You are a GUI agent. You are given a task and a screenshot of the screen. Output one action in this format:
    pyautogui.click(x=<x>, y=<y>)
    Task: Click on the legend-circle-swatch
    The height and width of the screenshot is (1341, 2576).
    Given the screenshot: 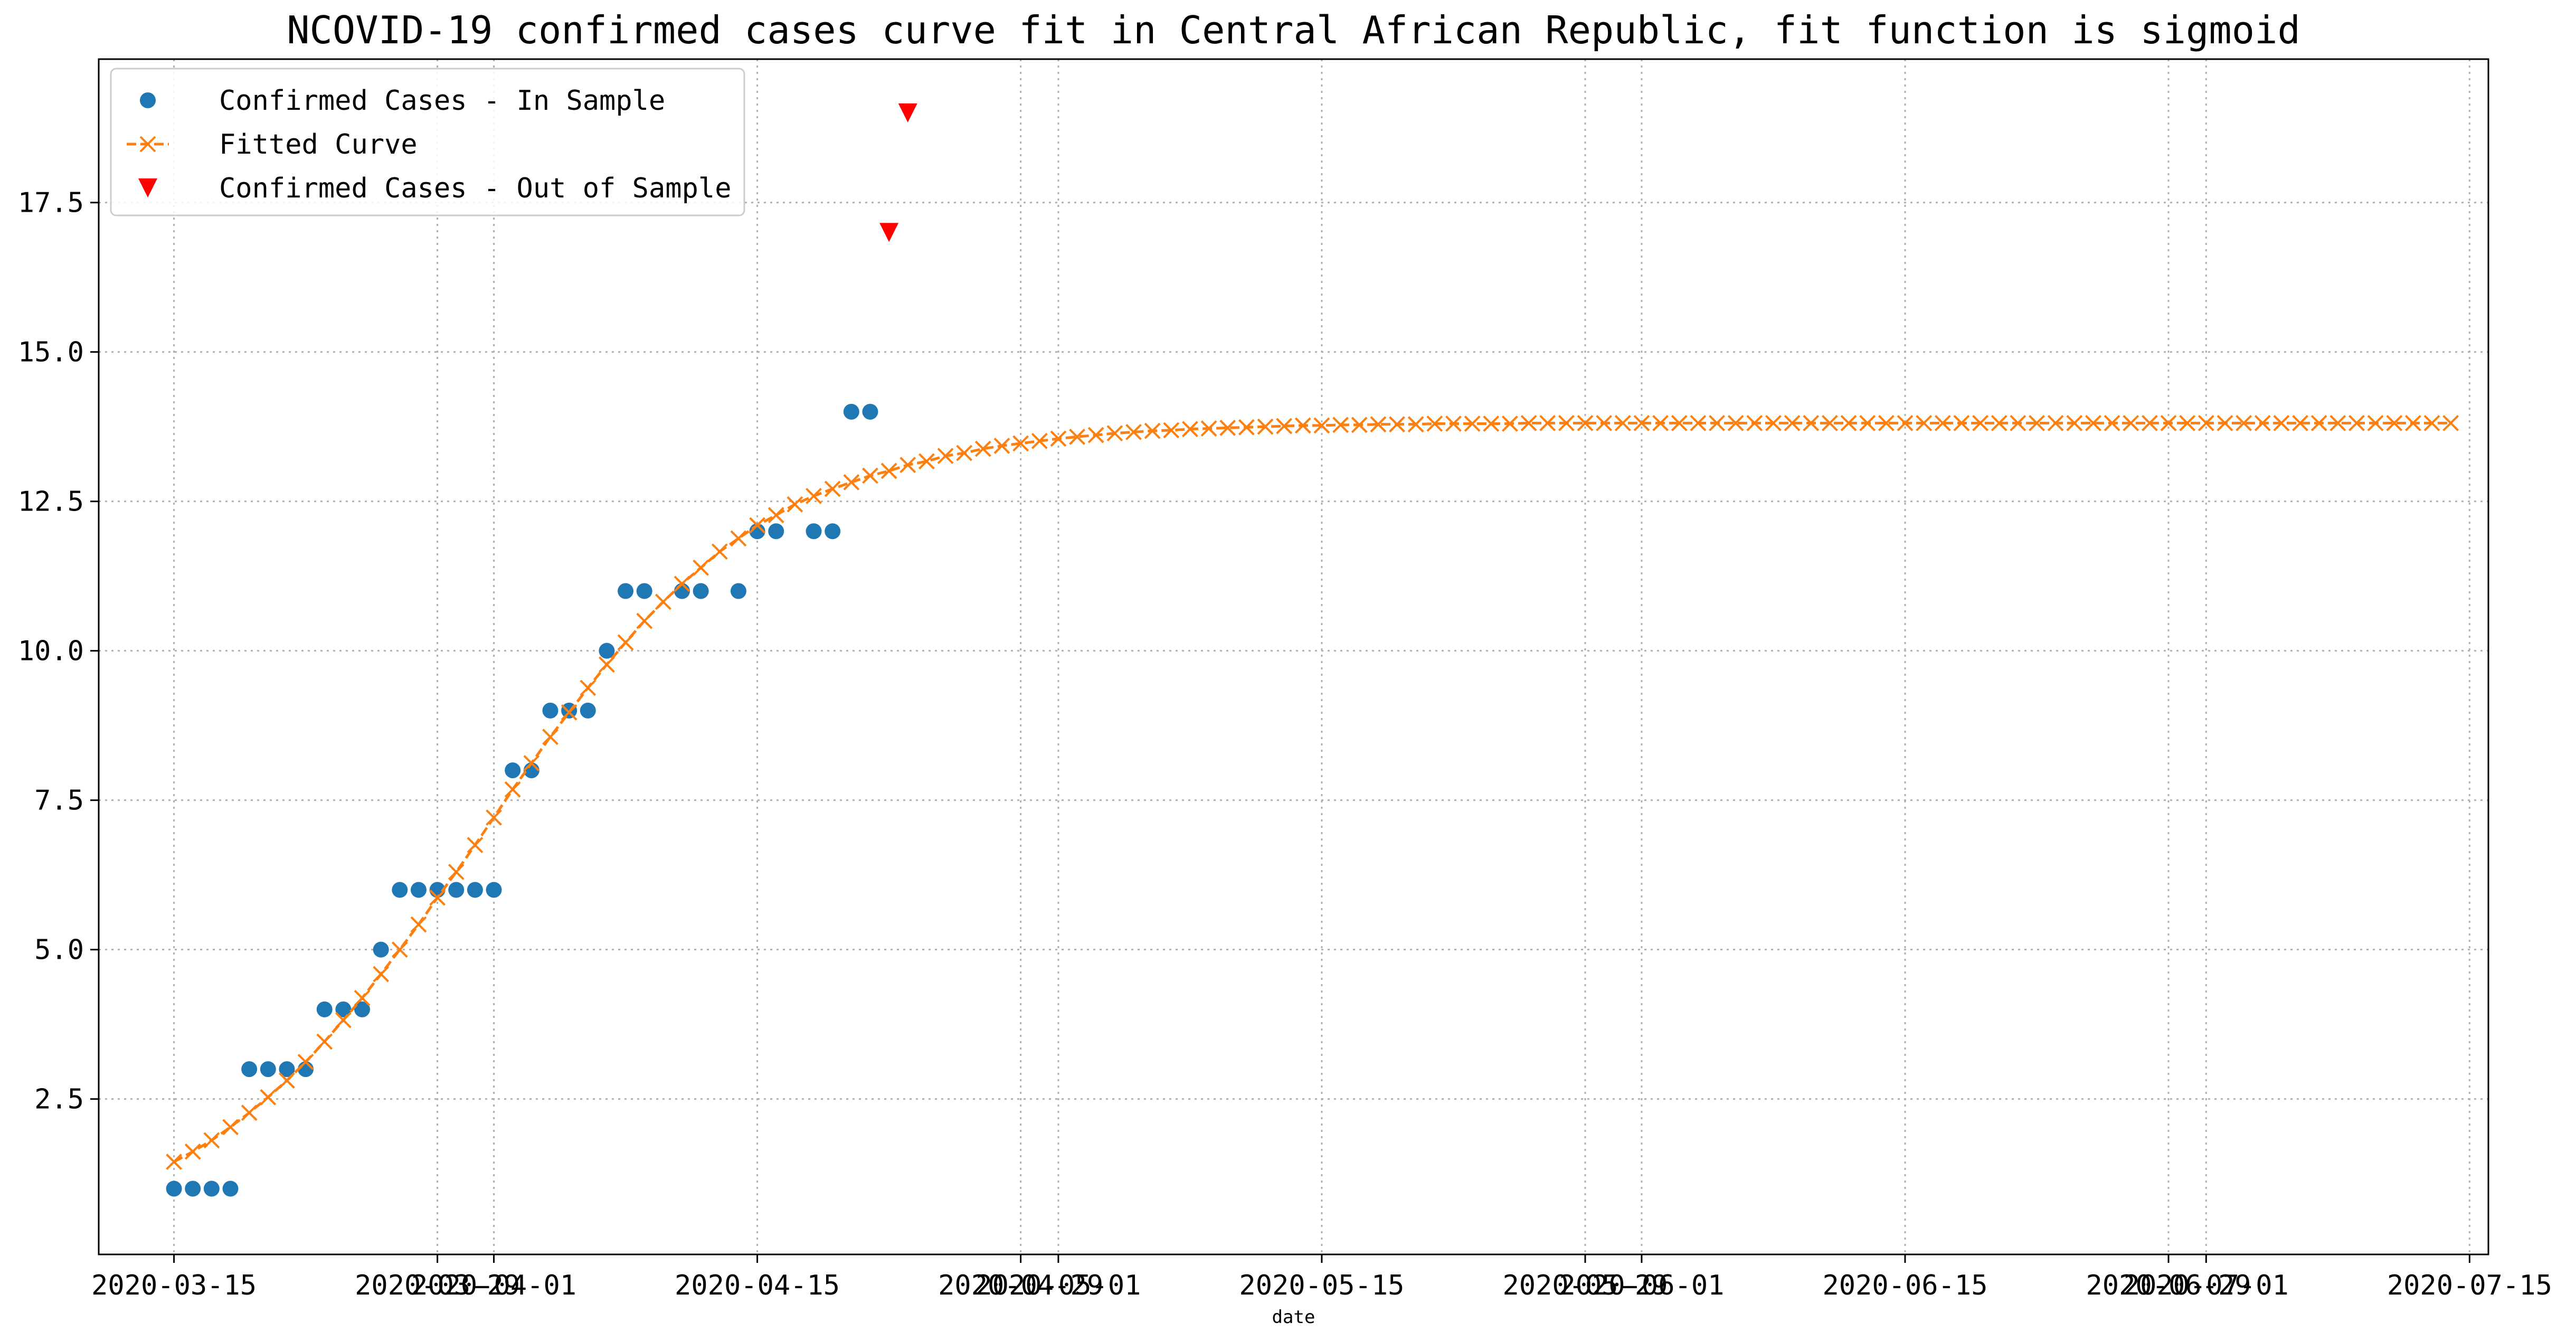 What is the action you would take?
    pyautogui.click(x=148, y=100)
    